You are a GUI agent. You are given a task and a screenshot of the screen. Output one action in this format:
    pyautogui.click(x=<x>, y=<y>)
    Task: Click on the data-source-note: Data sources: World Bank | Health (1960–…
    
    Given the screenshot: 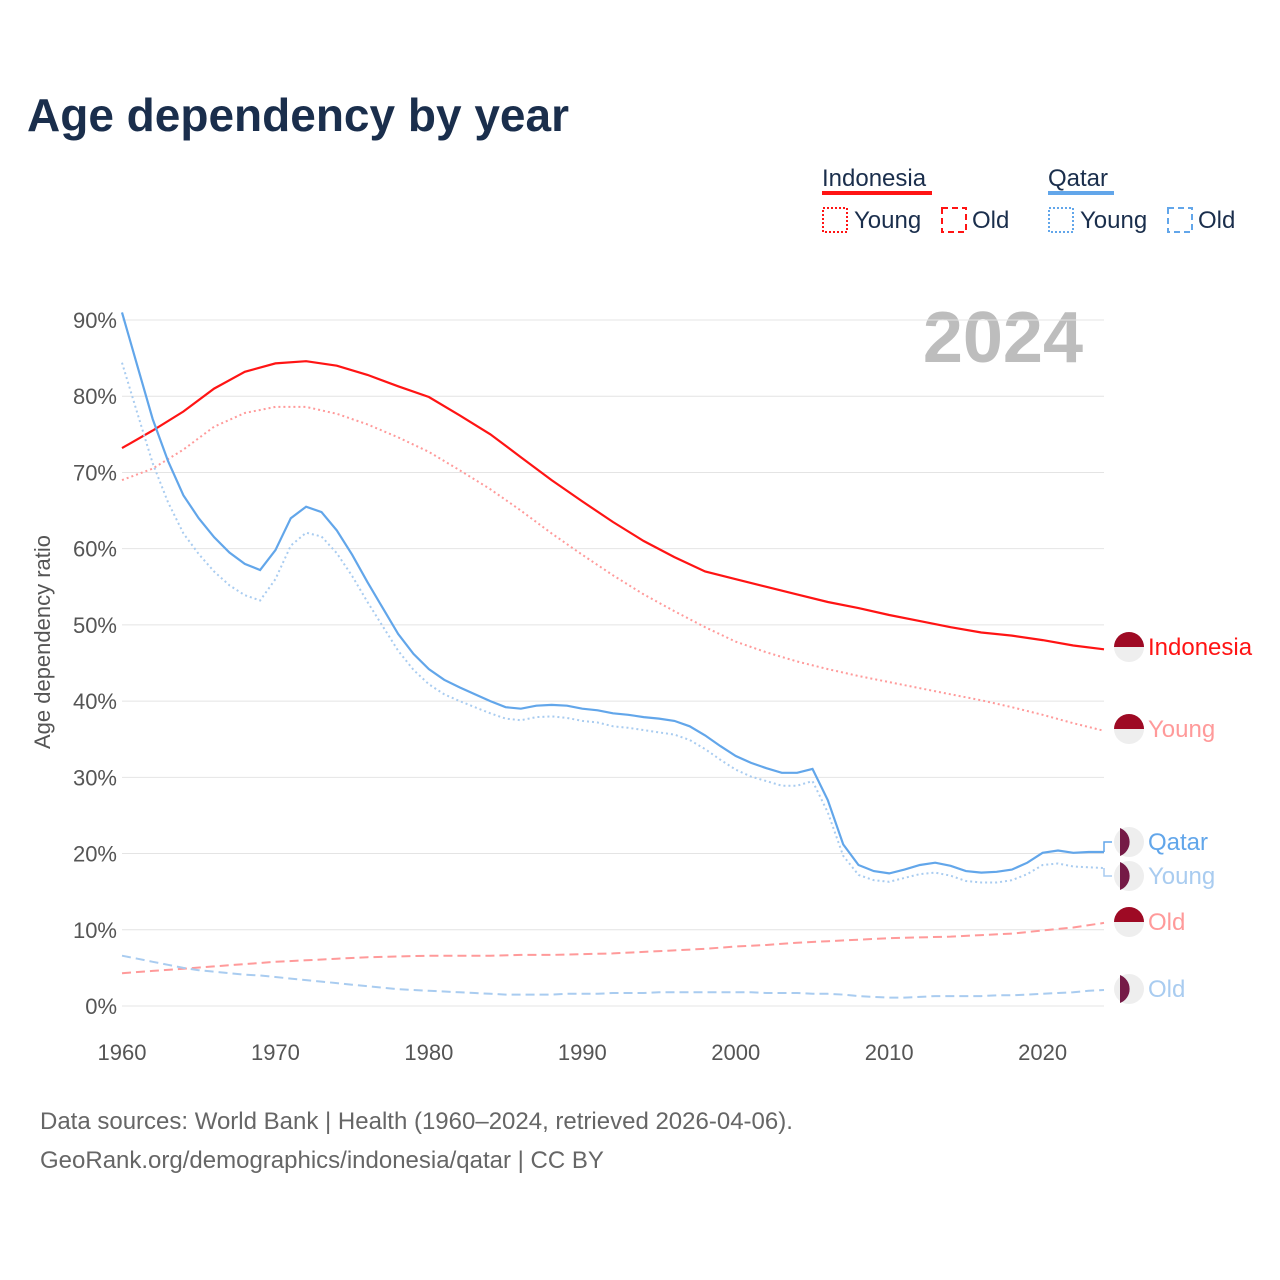 What is the action you would take?
    pyautogui.click(x=416, y=1121)
    